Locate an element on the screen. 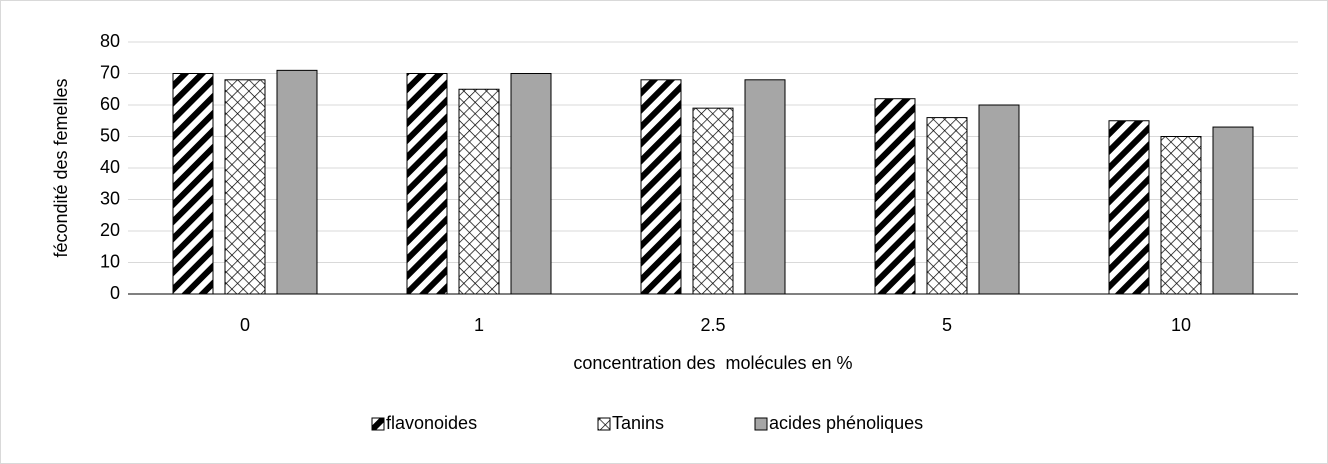  y-tick-label: 40 is located at coordinates (110, 167).